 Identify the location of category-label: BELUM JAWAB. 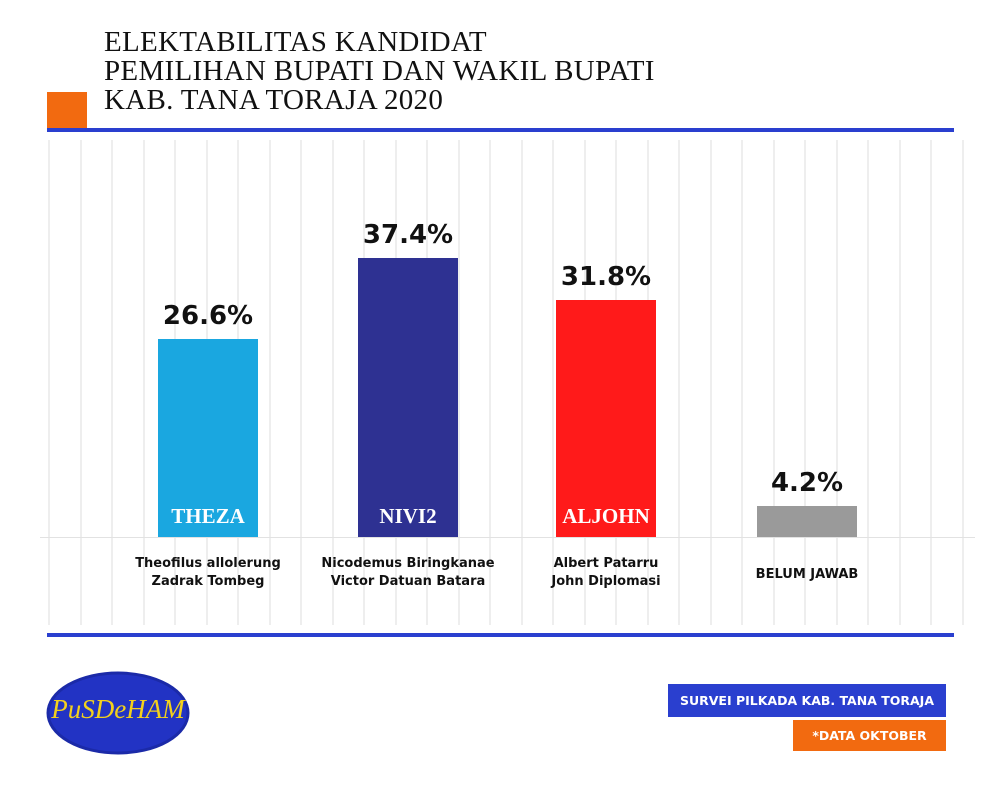
(807, 575).